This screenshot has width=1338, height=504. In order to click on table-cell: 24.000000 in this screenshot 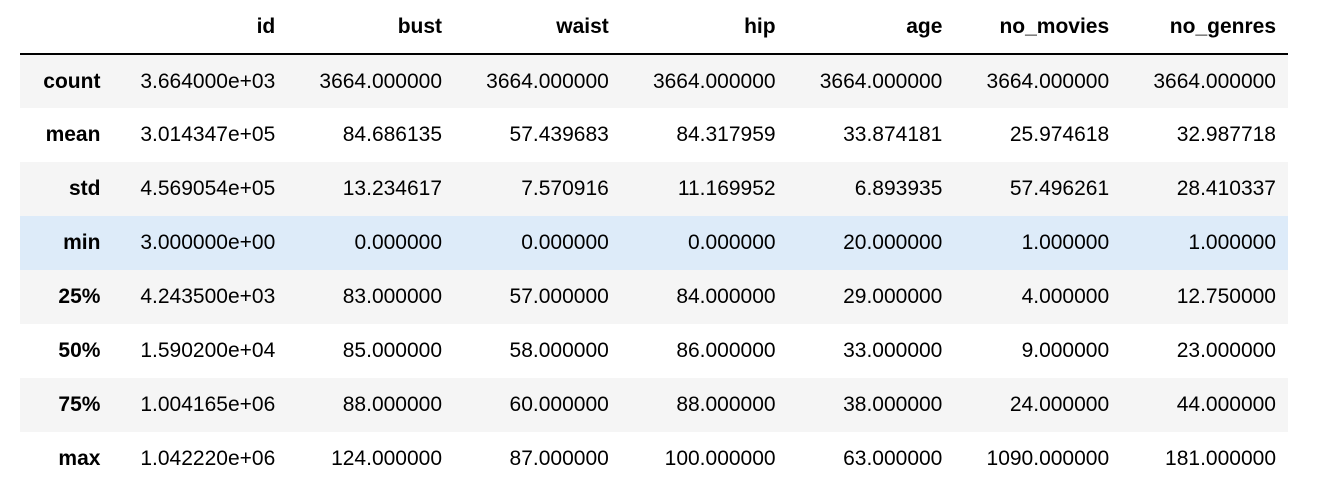, I will do `click(1059, 404)`.